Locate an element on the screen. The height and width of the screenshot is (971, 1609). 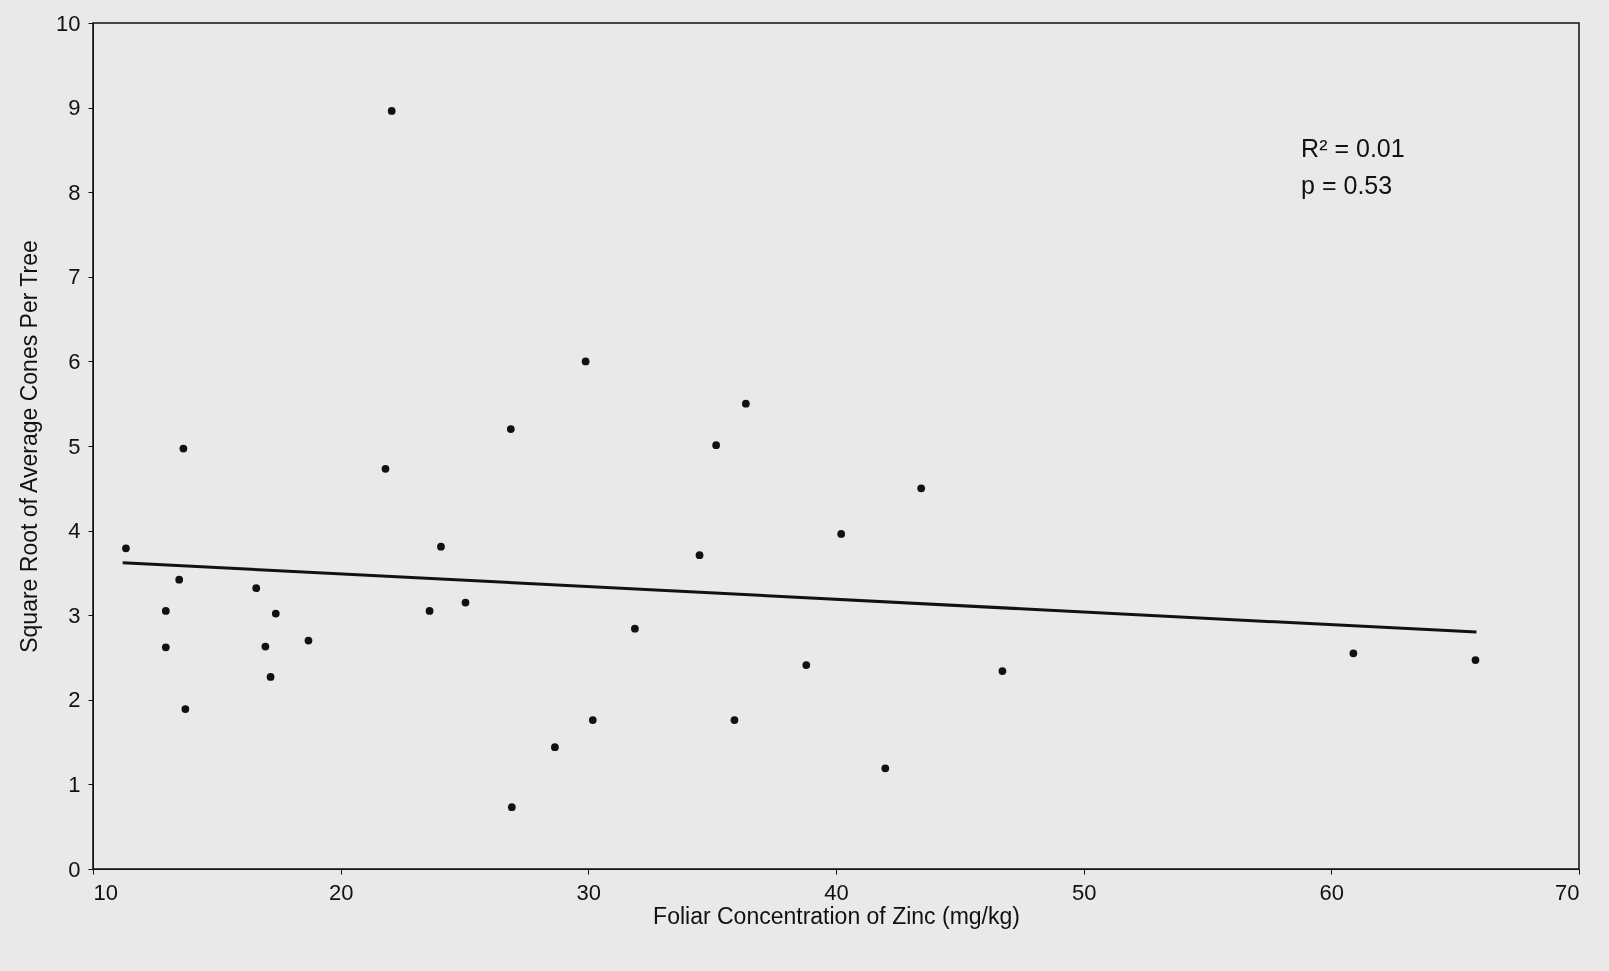
x-tick-label: 10 is located at coordinates (105, 892).